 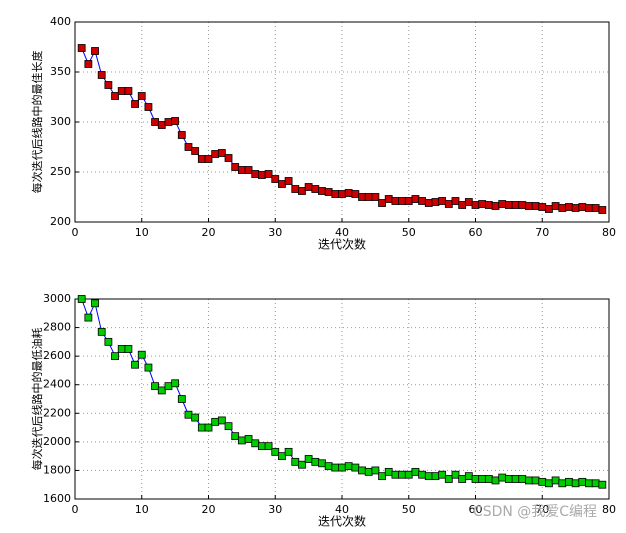 I want to click on y-tick-label: 350, so click(x=60, y=71).